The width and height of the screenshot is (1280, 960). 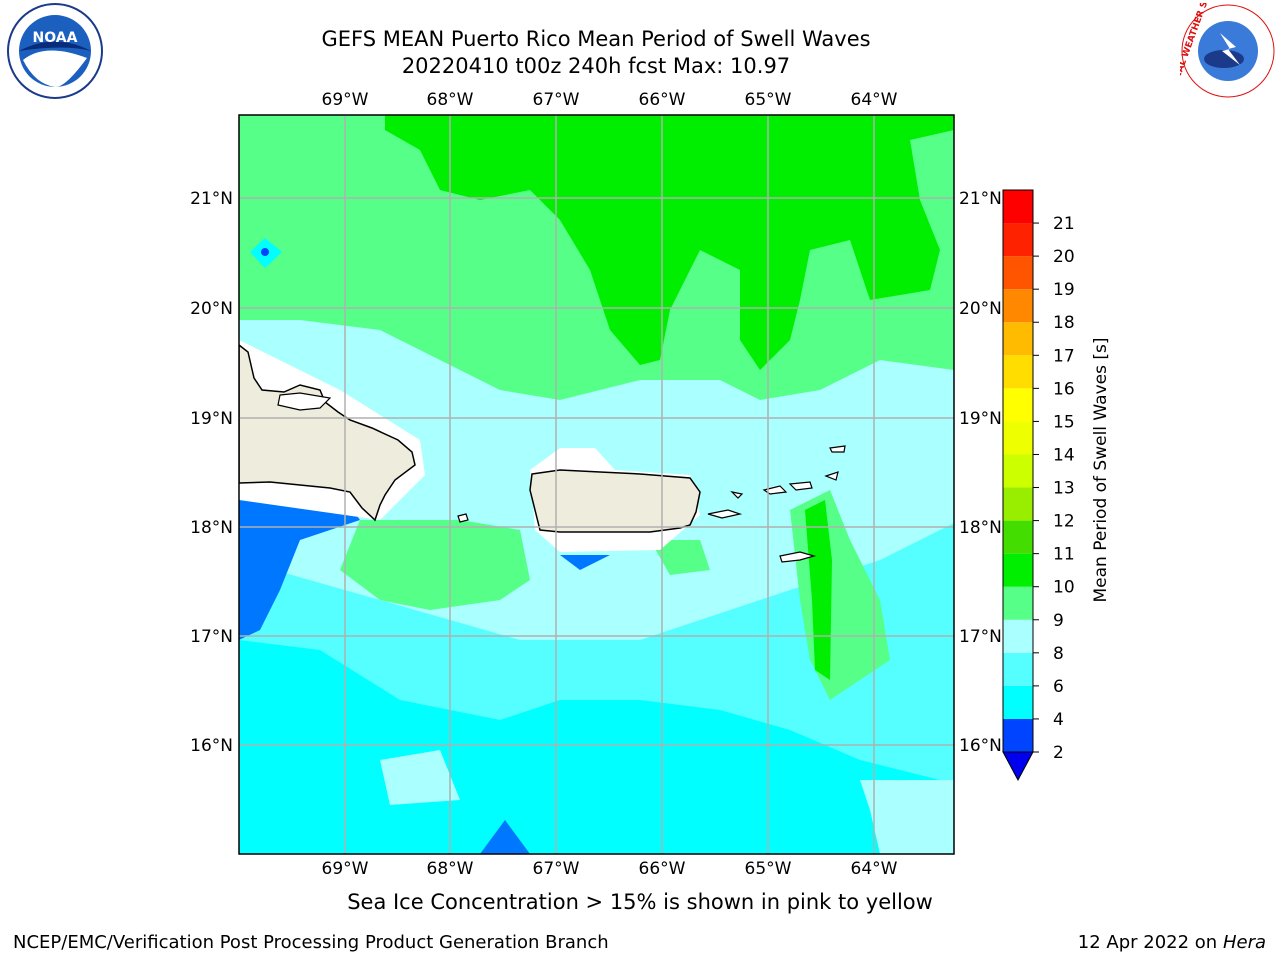 What do you see at coordinates (980, 746) in the screenshot?
I see `lat-label-right: 16°N` at bounding box center [980, 746].